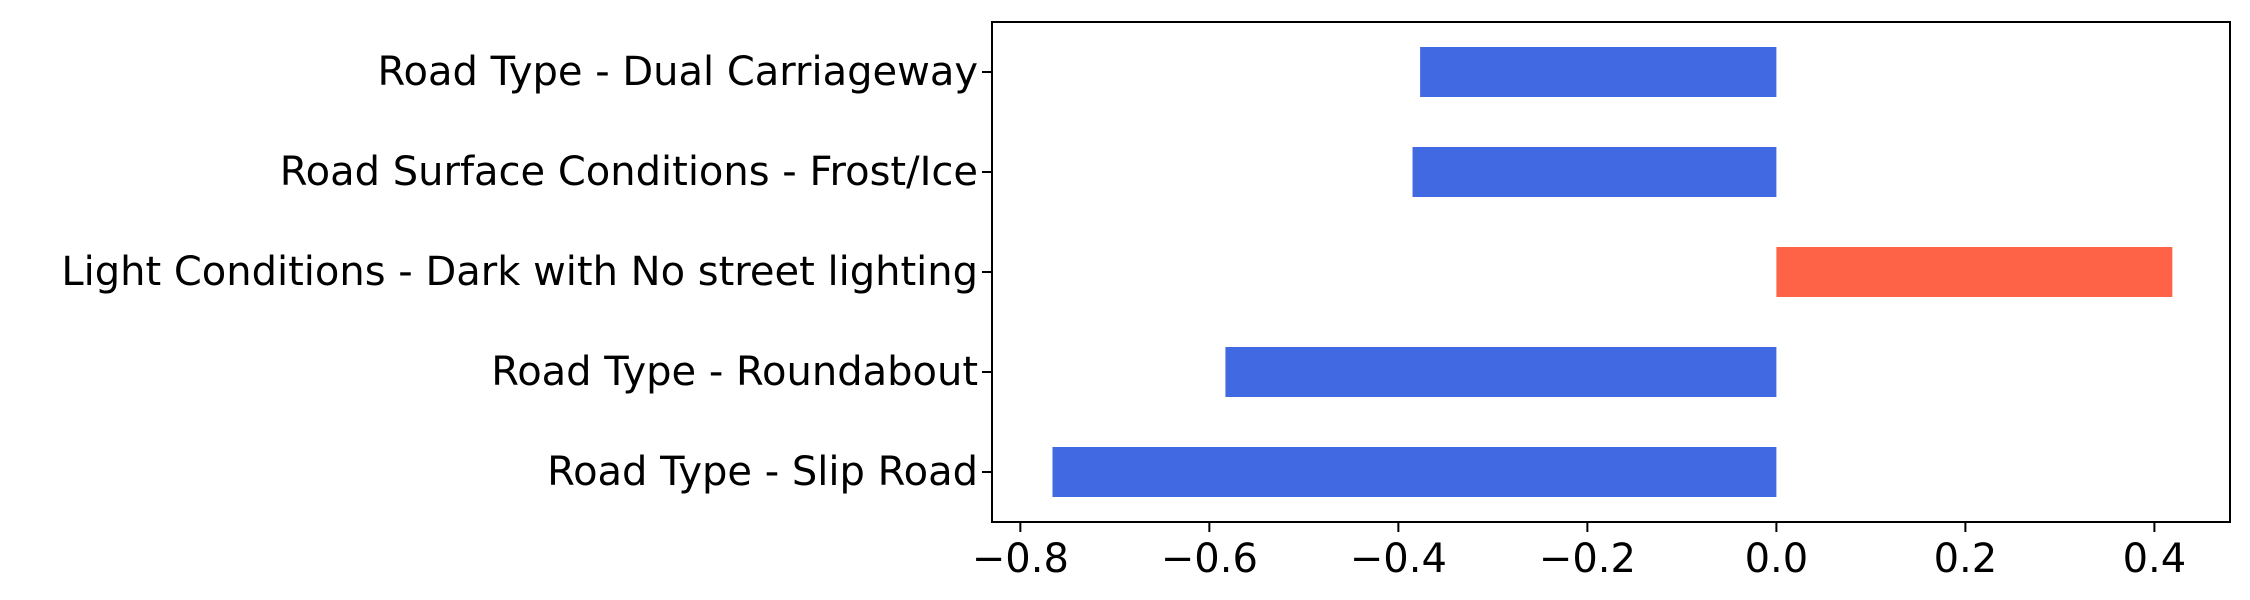 Image resolution: width=2250 pixels, height=600 pixels. What do you see at coordinates (1398, 559) in the screenshot?
I see `x-tick-label: −0.4` at bounding box center [1398, 559].